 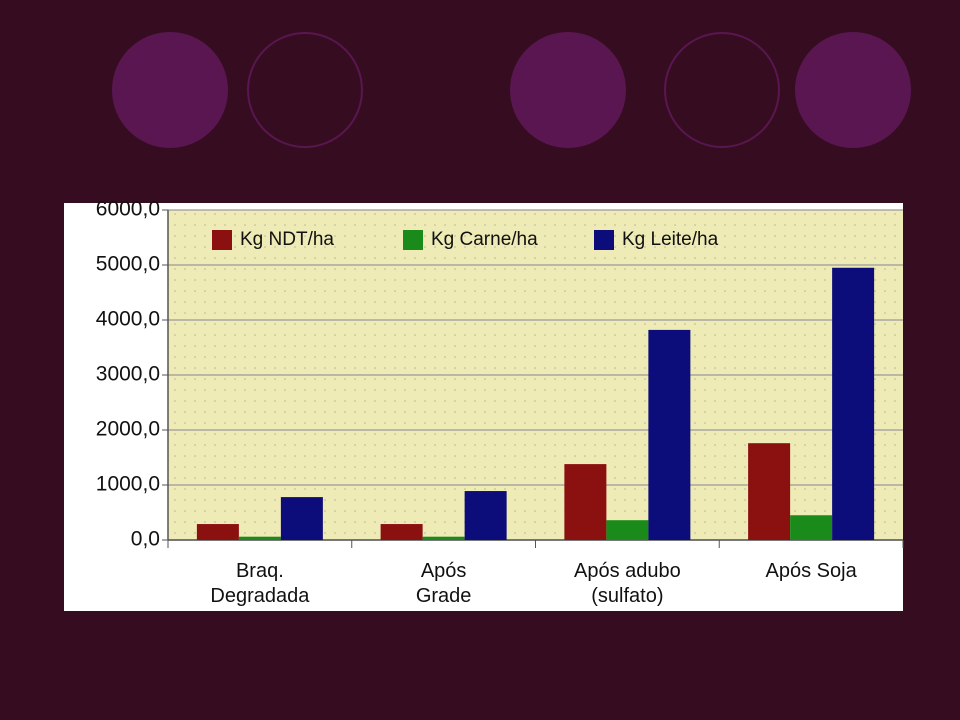 I want to click on y-tick-label: 6000,0, so click(x=128, y=209).